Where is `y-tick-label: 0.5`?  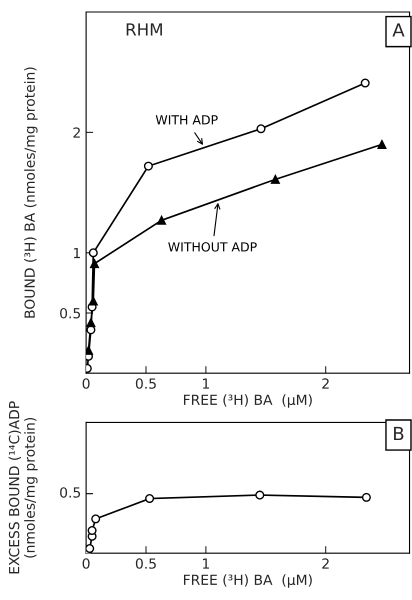 y-tick-label: 0.5 is located at coordinates (70, 313).